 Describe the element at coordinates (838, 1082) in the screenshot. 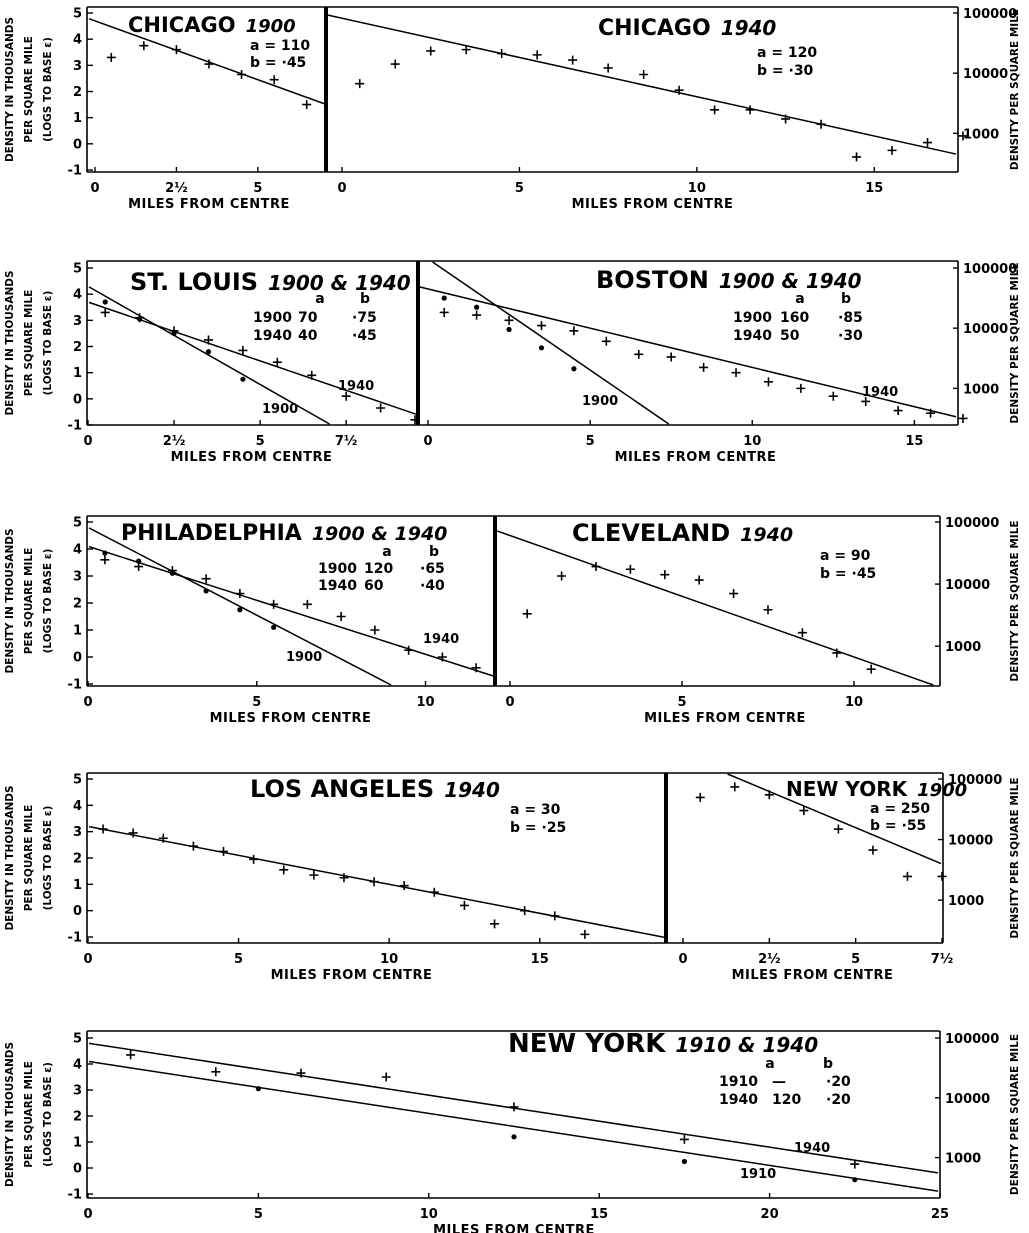

I see `parameter-b-value: ·20` at that location.